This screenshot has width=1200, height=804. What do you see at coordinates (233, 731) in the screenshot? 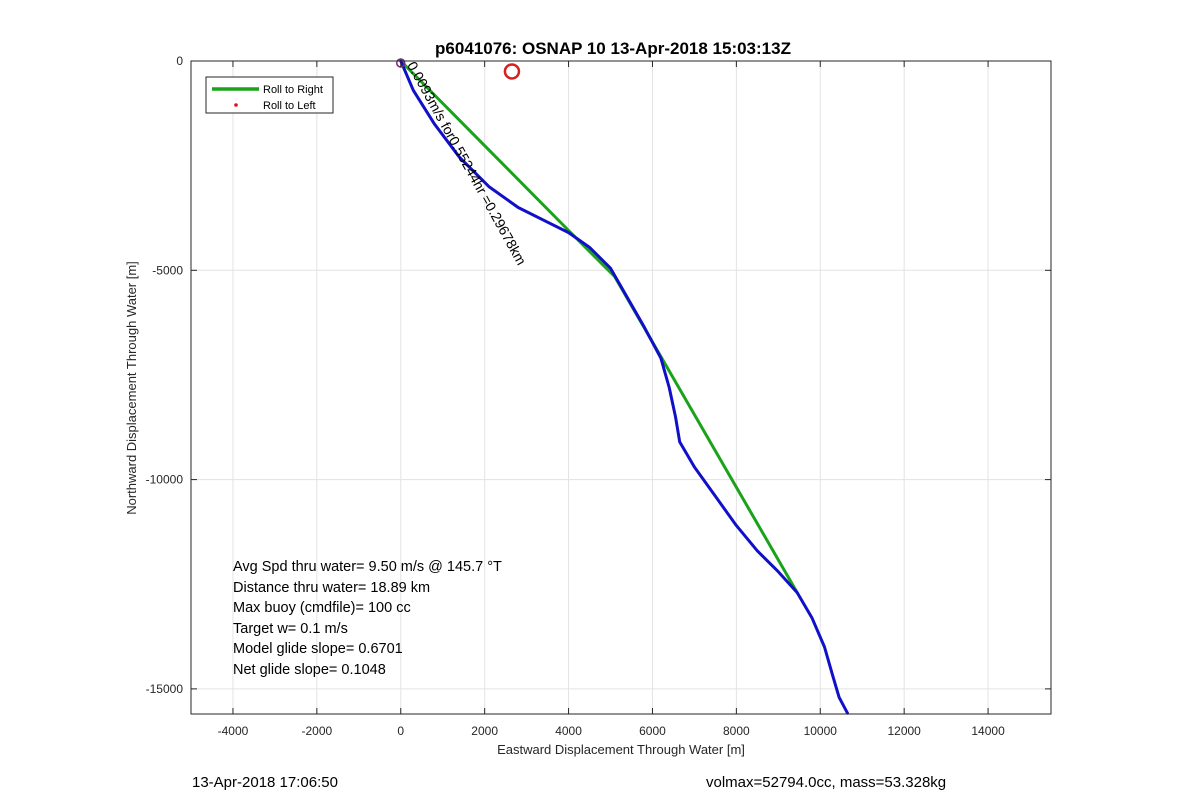
I see `x-tick-label: -4000` at bounding box center [233, 731].